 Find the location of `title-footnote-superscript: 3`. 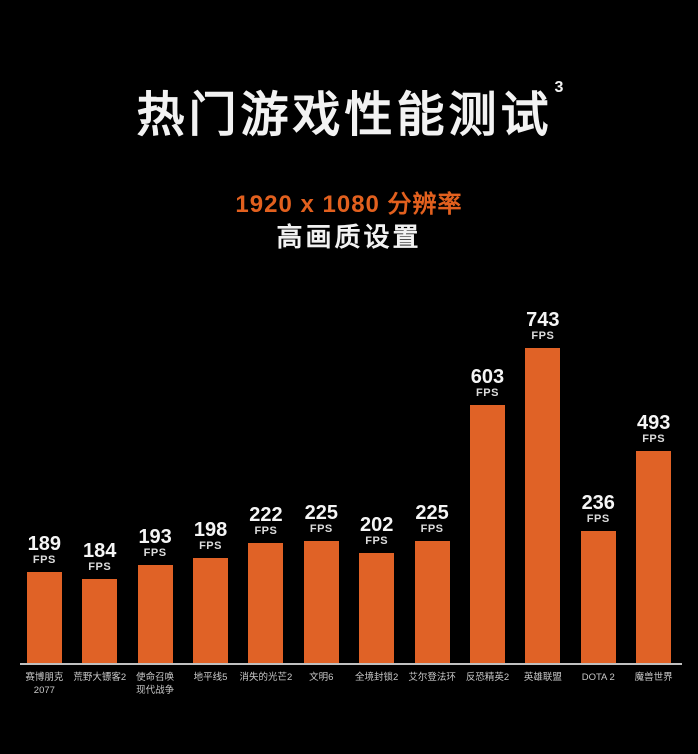

title-footnote-superscript: 3 is located at coordinates (559, 87).